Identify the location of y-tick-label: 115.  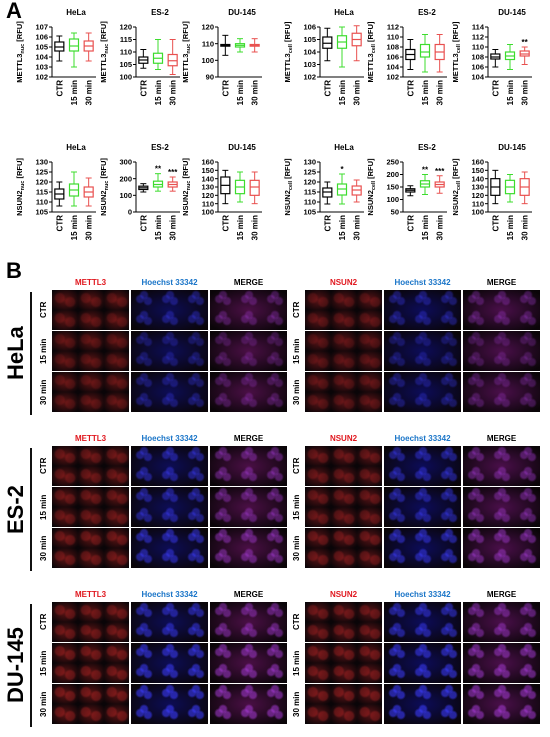
(126, 39).